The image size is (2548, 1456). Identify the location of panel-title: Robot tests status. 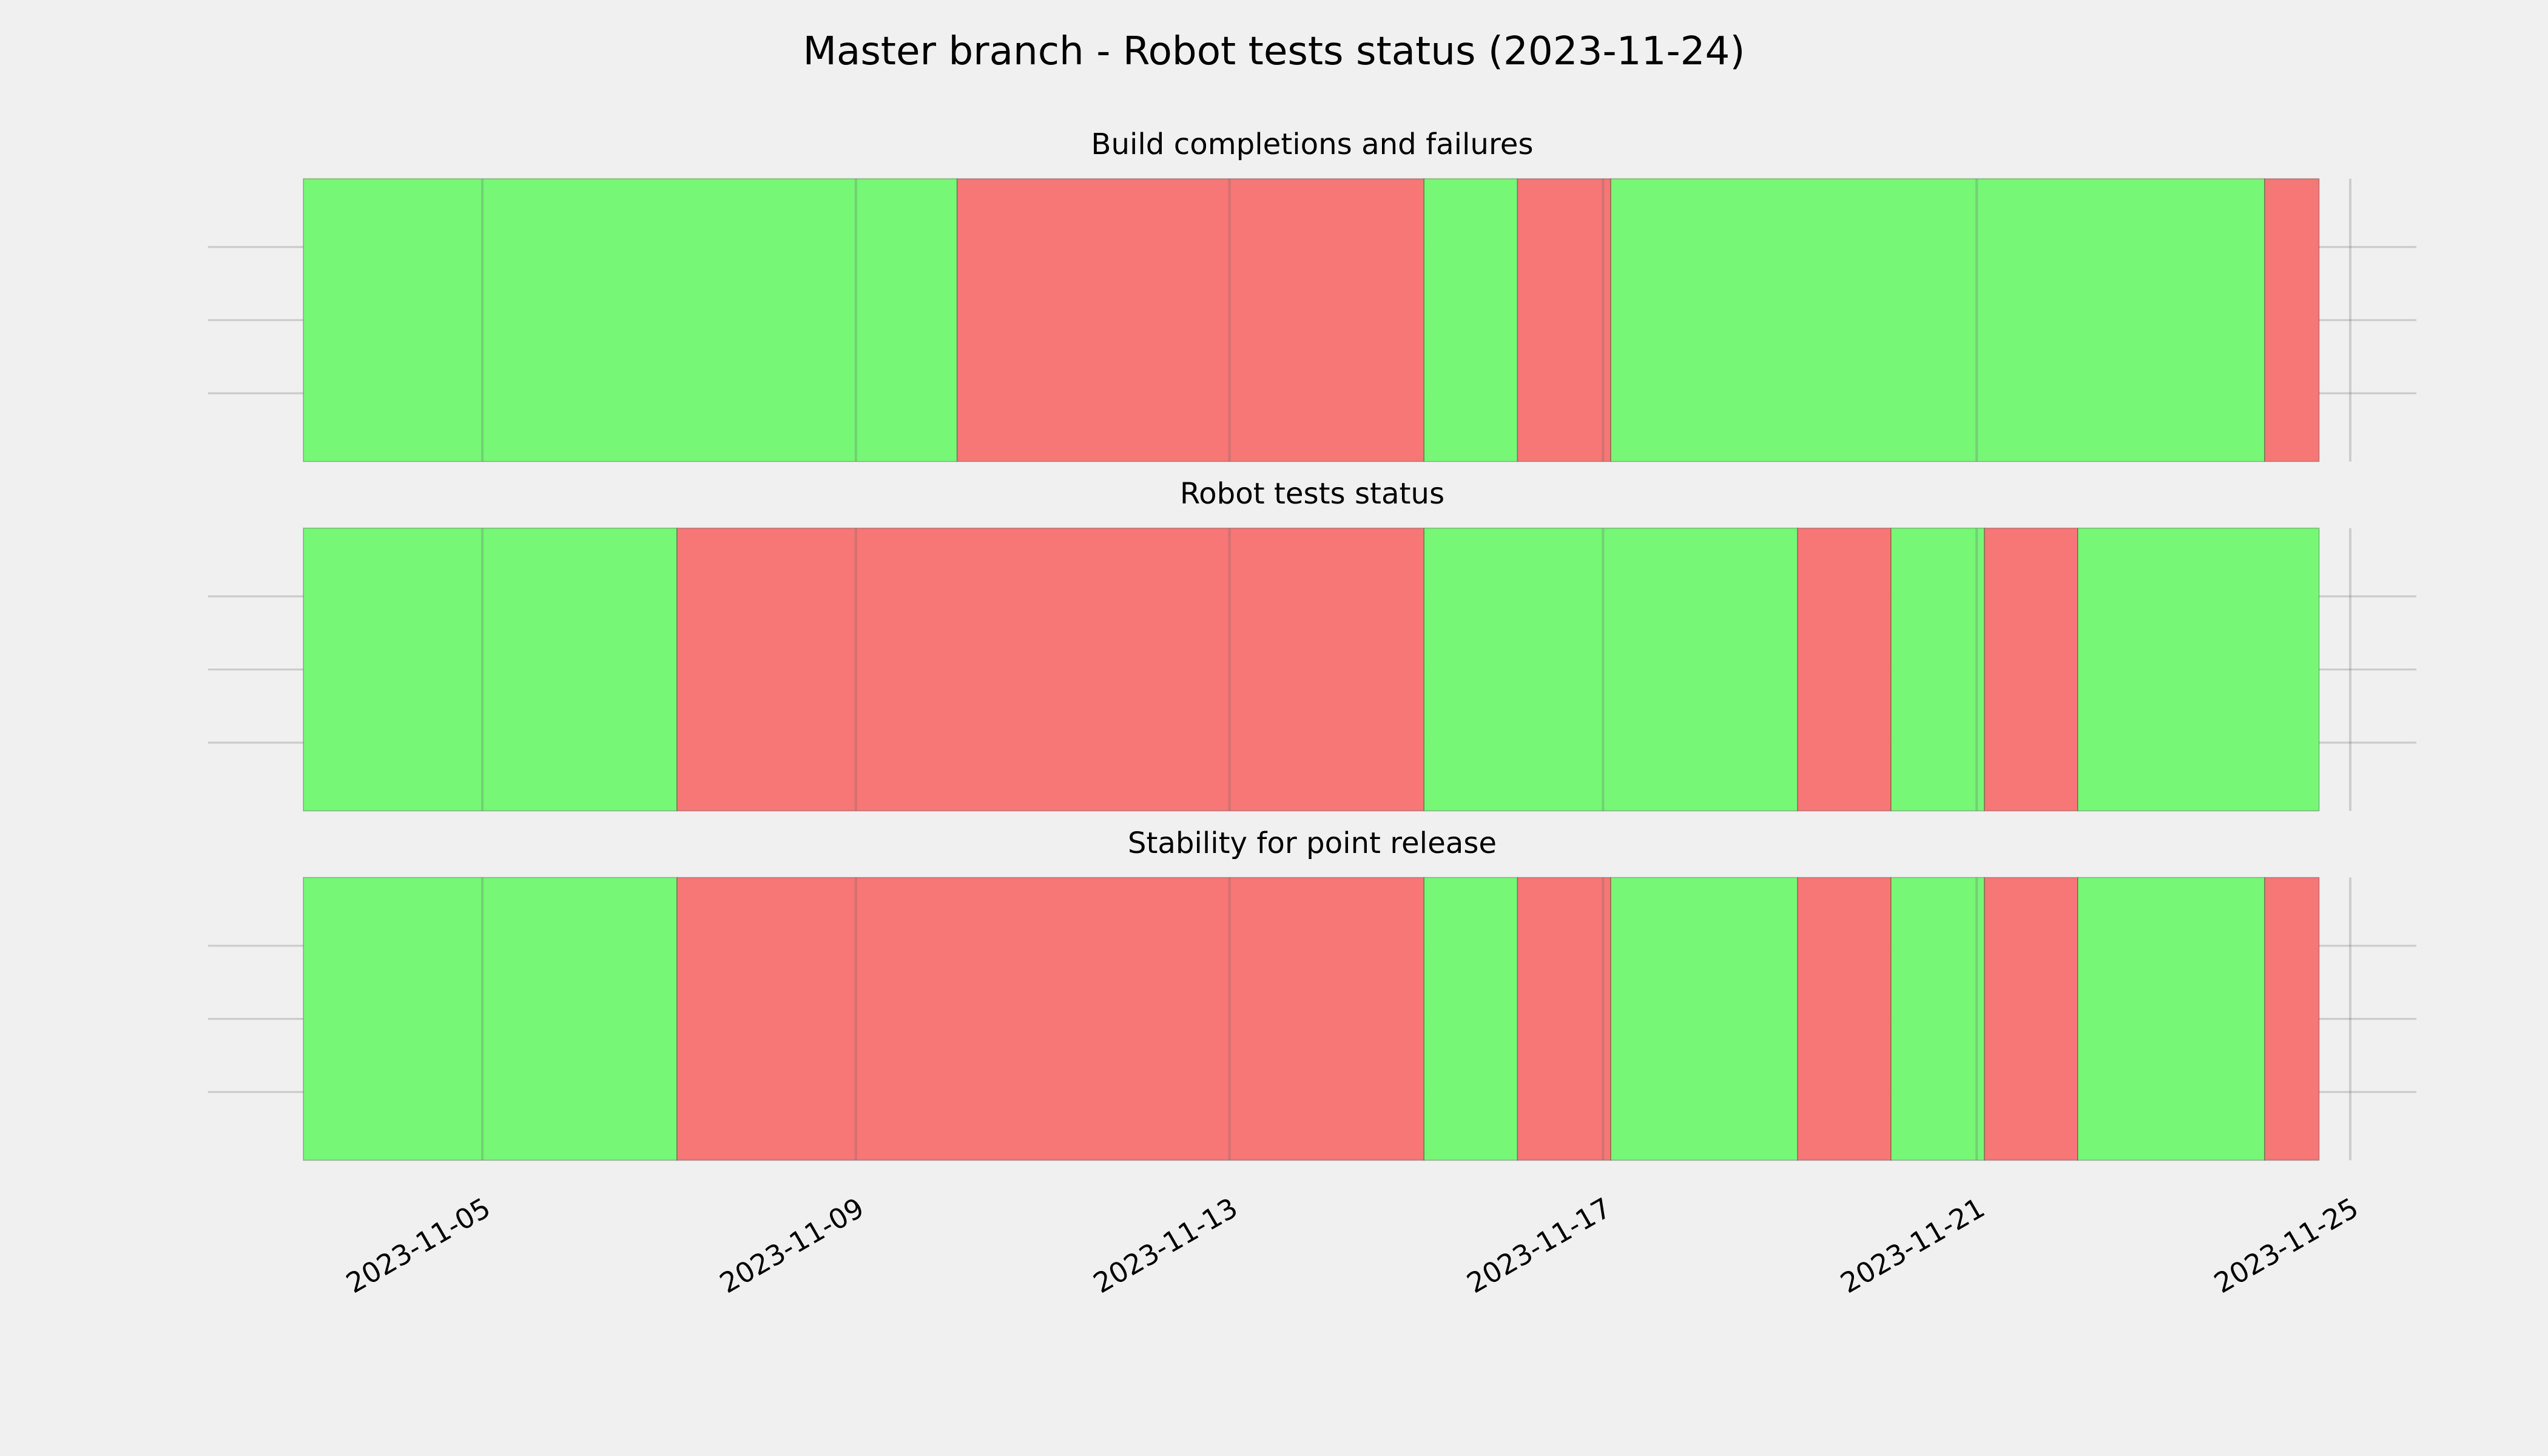
(1312, 494).